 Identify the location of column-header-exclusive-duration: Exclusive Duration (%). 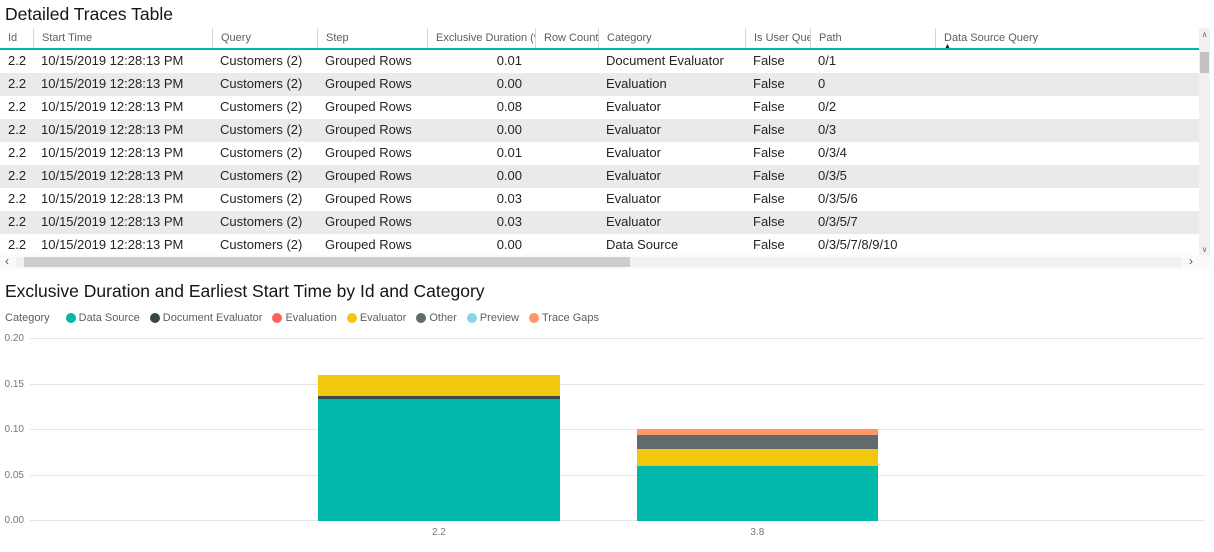
(481, 38).